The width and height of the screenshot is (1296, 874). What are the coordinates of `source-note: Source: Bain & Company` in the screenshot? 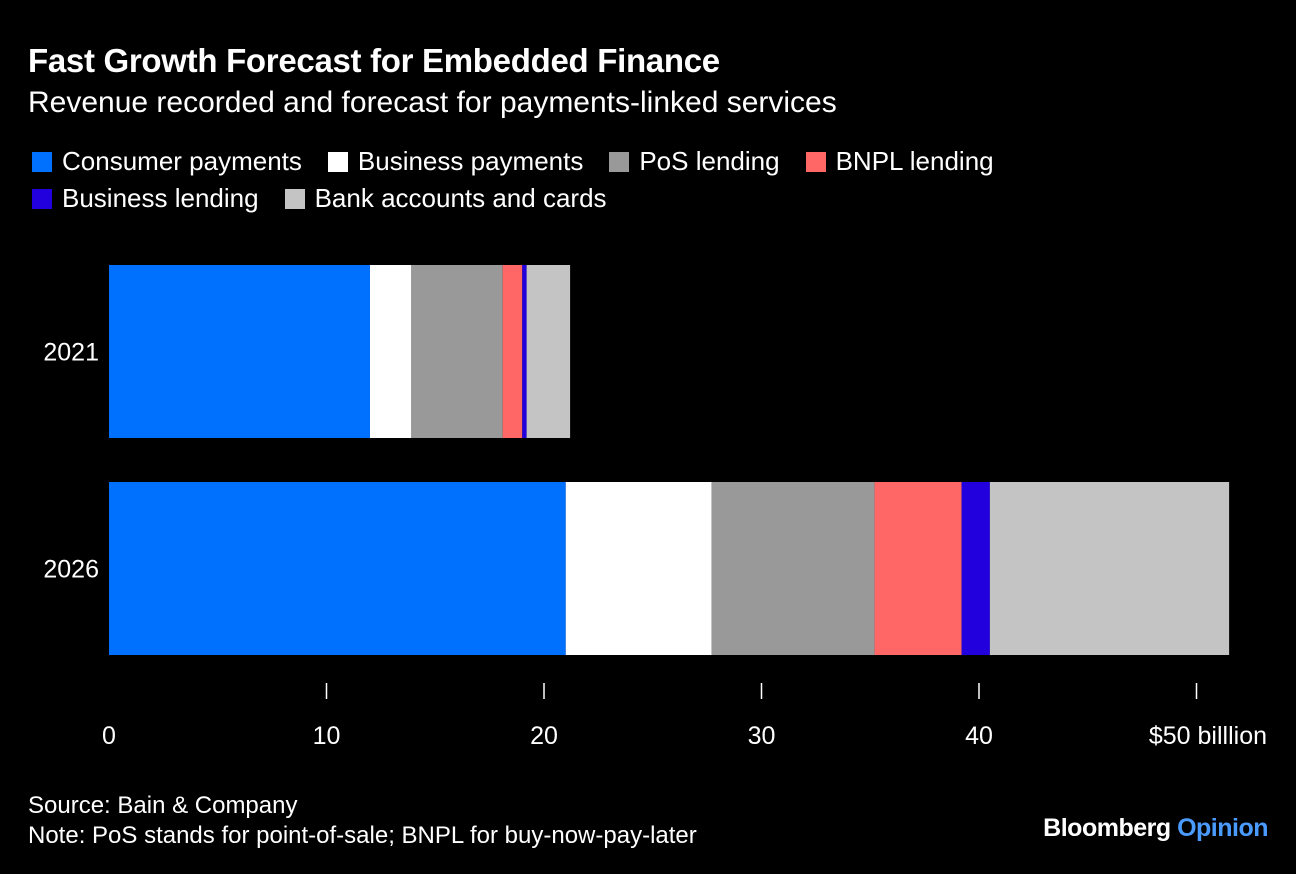 It's located at (163, 805).